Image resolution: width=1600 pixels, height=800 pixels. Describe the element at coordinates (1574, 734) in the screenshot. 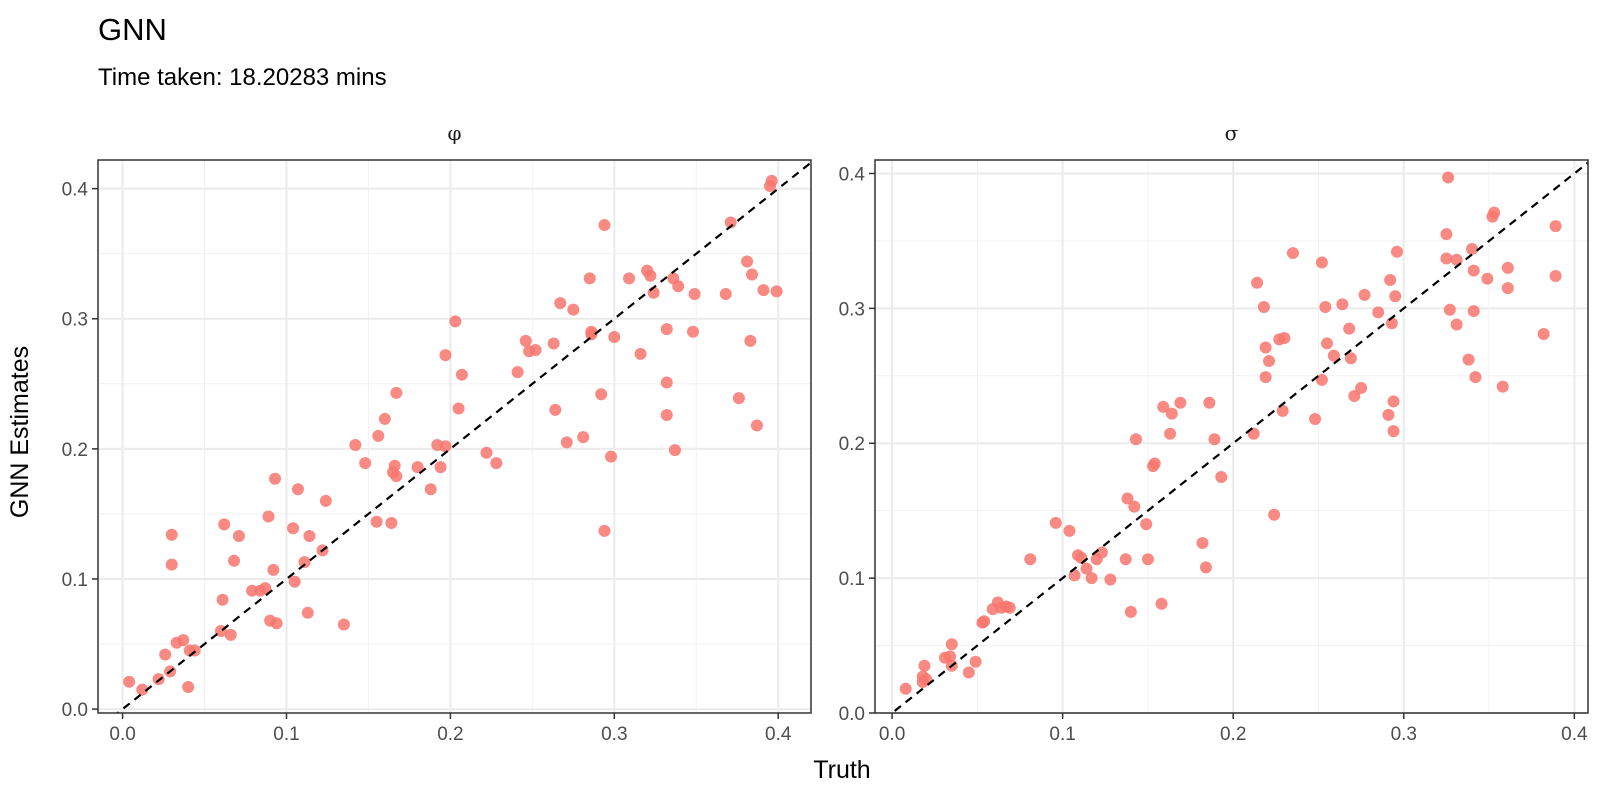

I see `x-tick-label: 0.4` at that location.